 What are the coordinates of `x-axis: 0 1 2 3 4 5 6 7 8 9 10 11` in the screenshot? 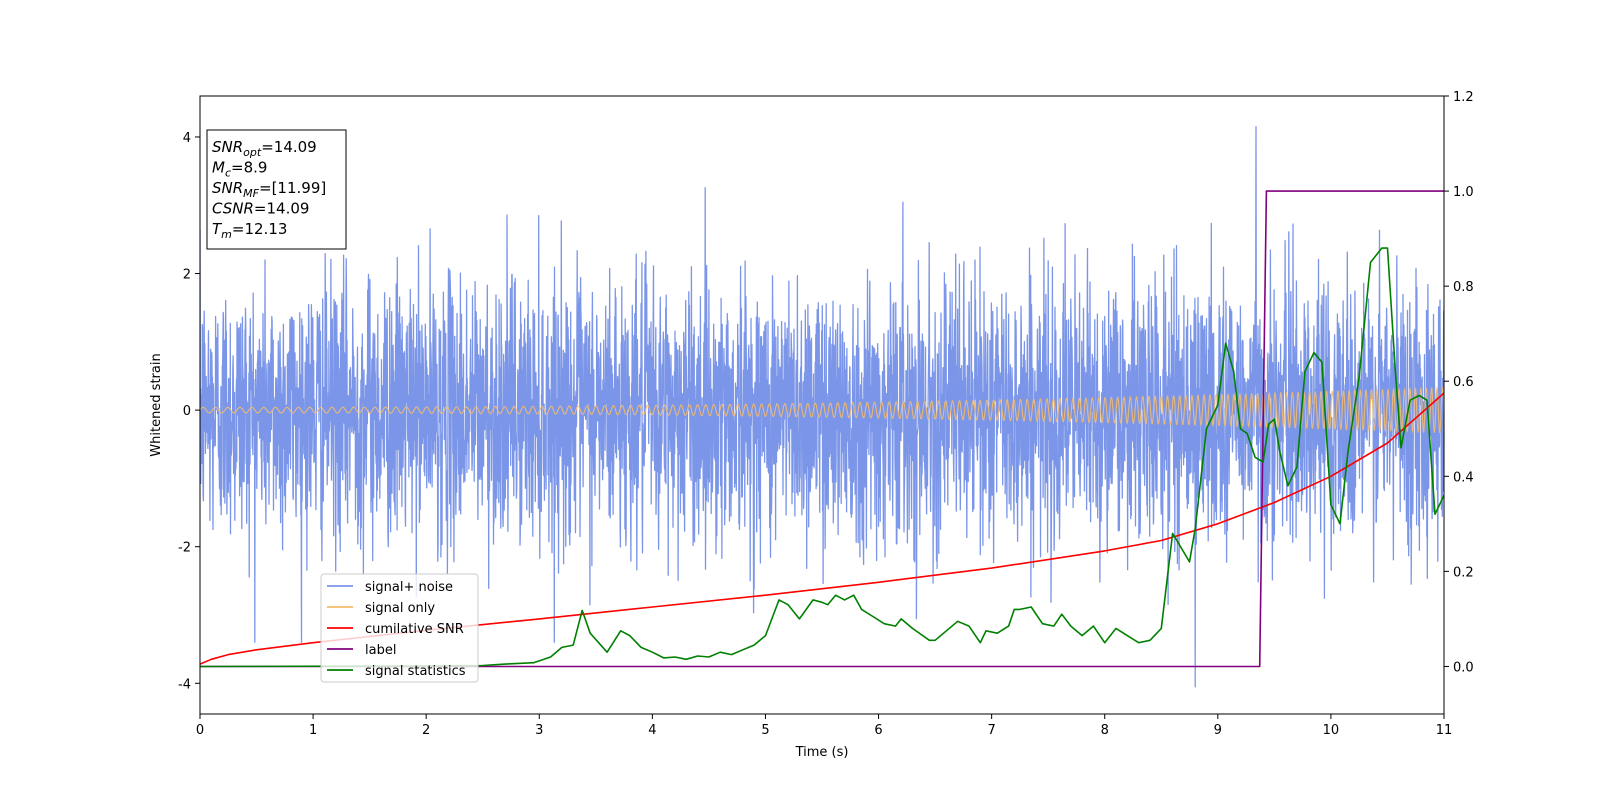 It's located at (824, 726).